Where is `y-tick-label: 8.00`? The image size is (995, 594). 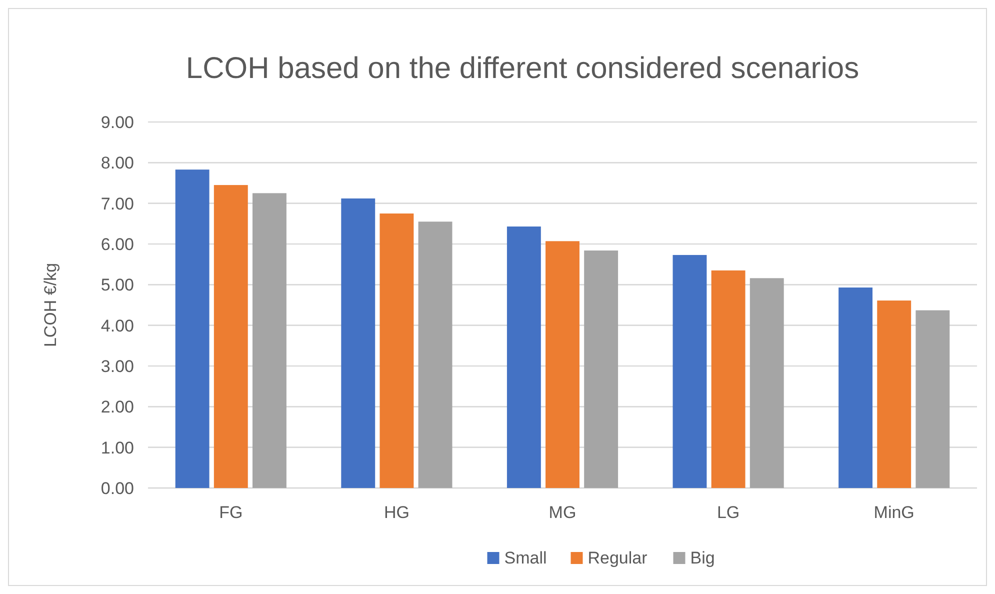
y-tick-label: 8.00 is located at coordinates (117, 163).